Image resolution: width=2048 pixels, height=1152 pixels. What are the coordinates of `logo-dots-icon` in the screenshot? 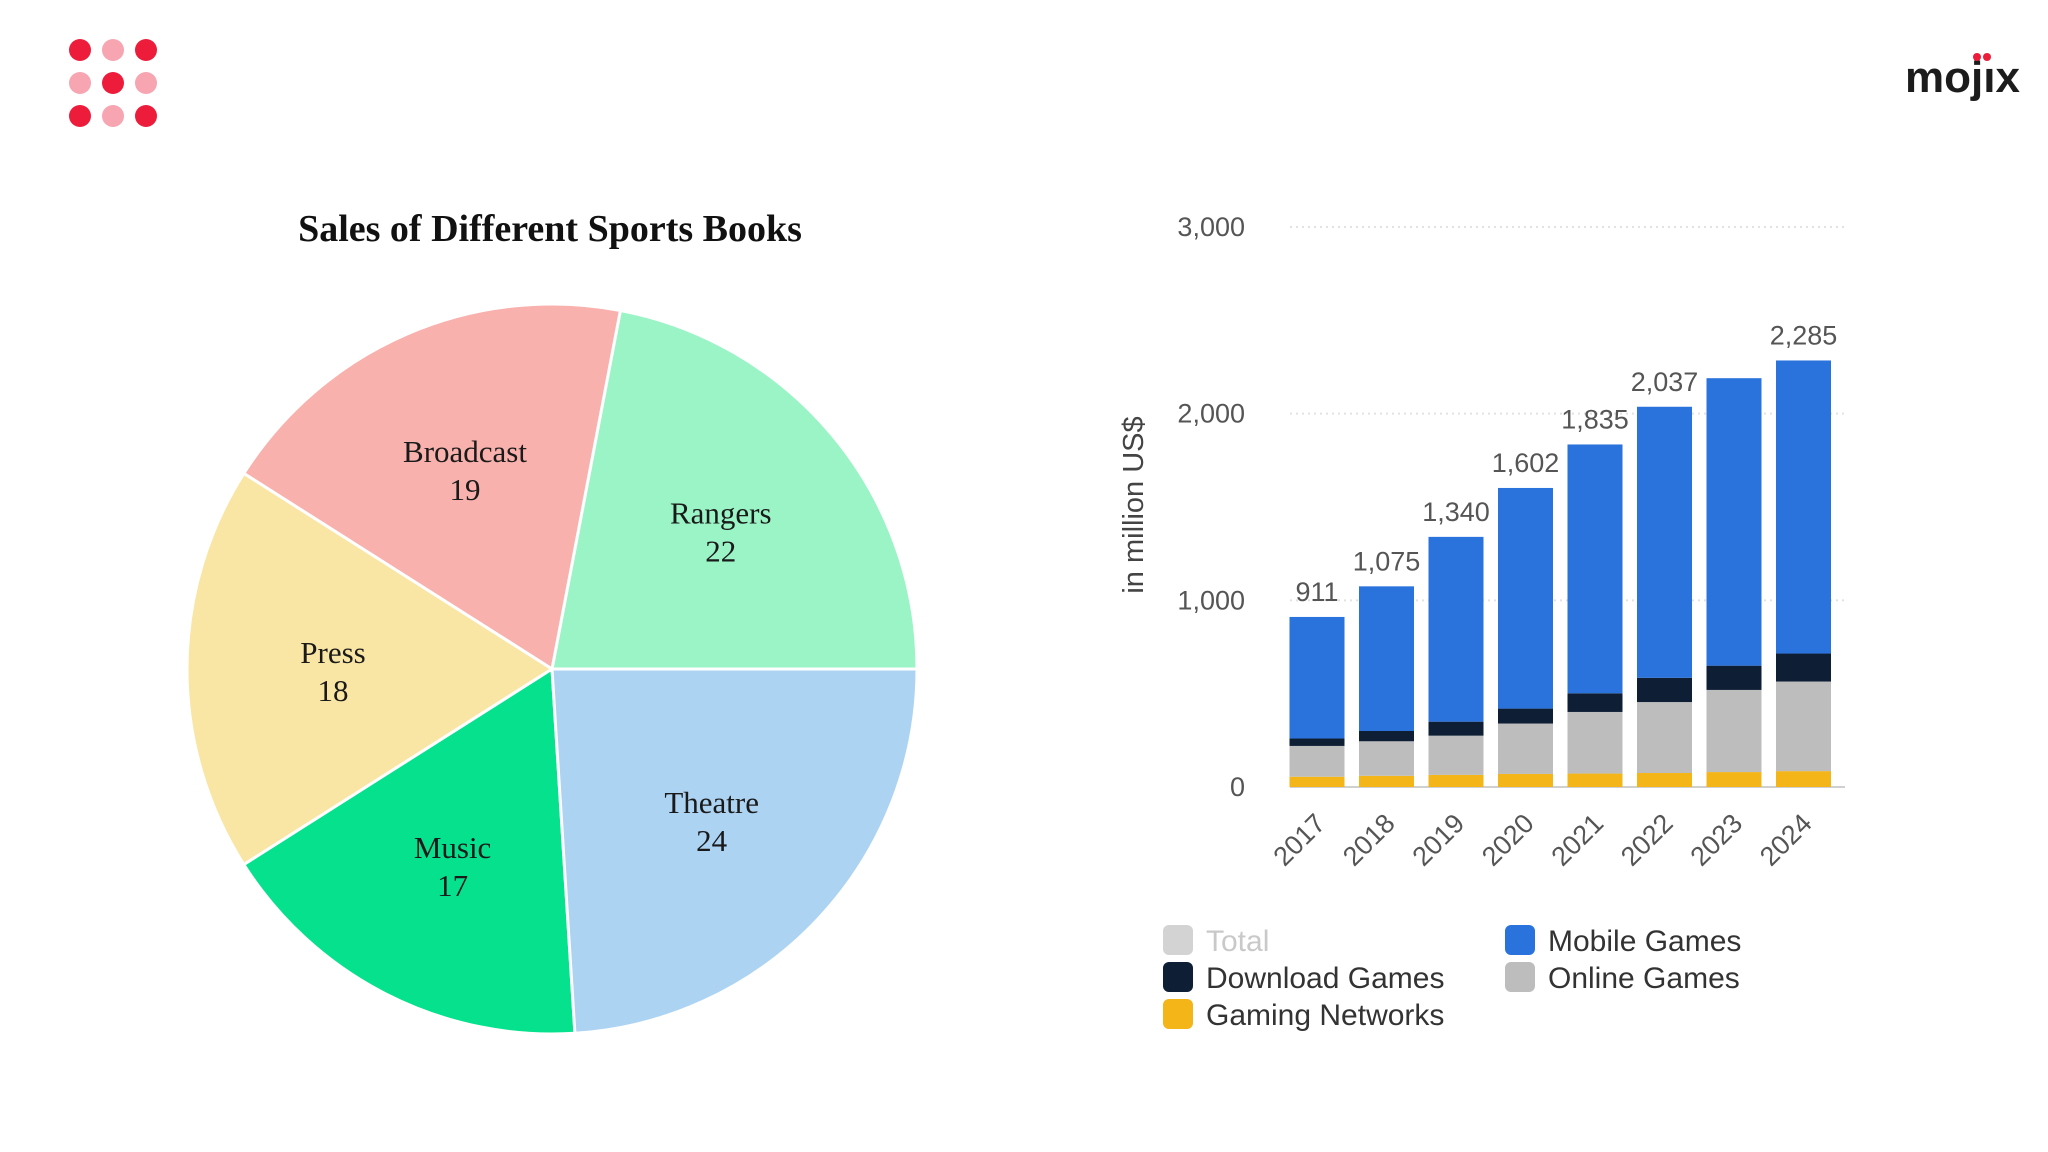 It's located at (113, 83).